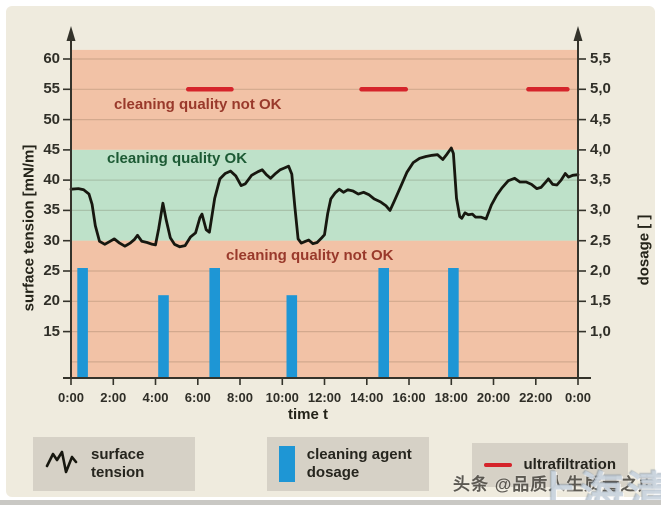 The image size is (661, 505). What do you see at coordinates (51, 301) in the screenshot?
I see `y-left-tick-label: 20` at bounding box center [51, 301].